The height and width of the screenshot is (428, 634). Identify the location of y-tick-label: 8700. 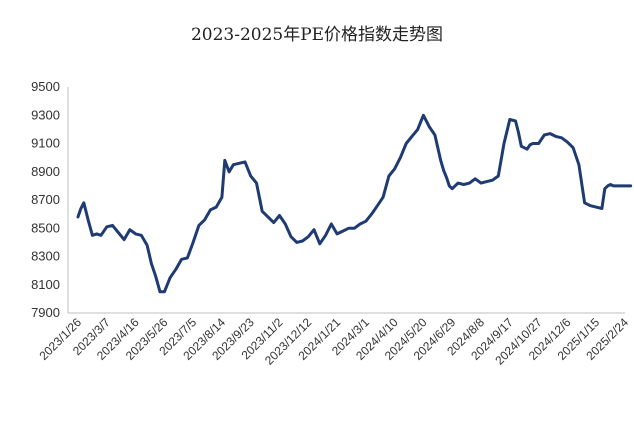
(45, 199).